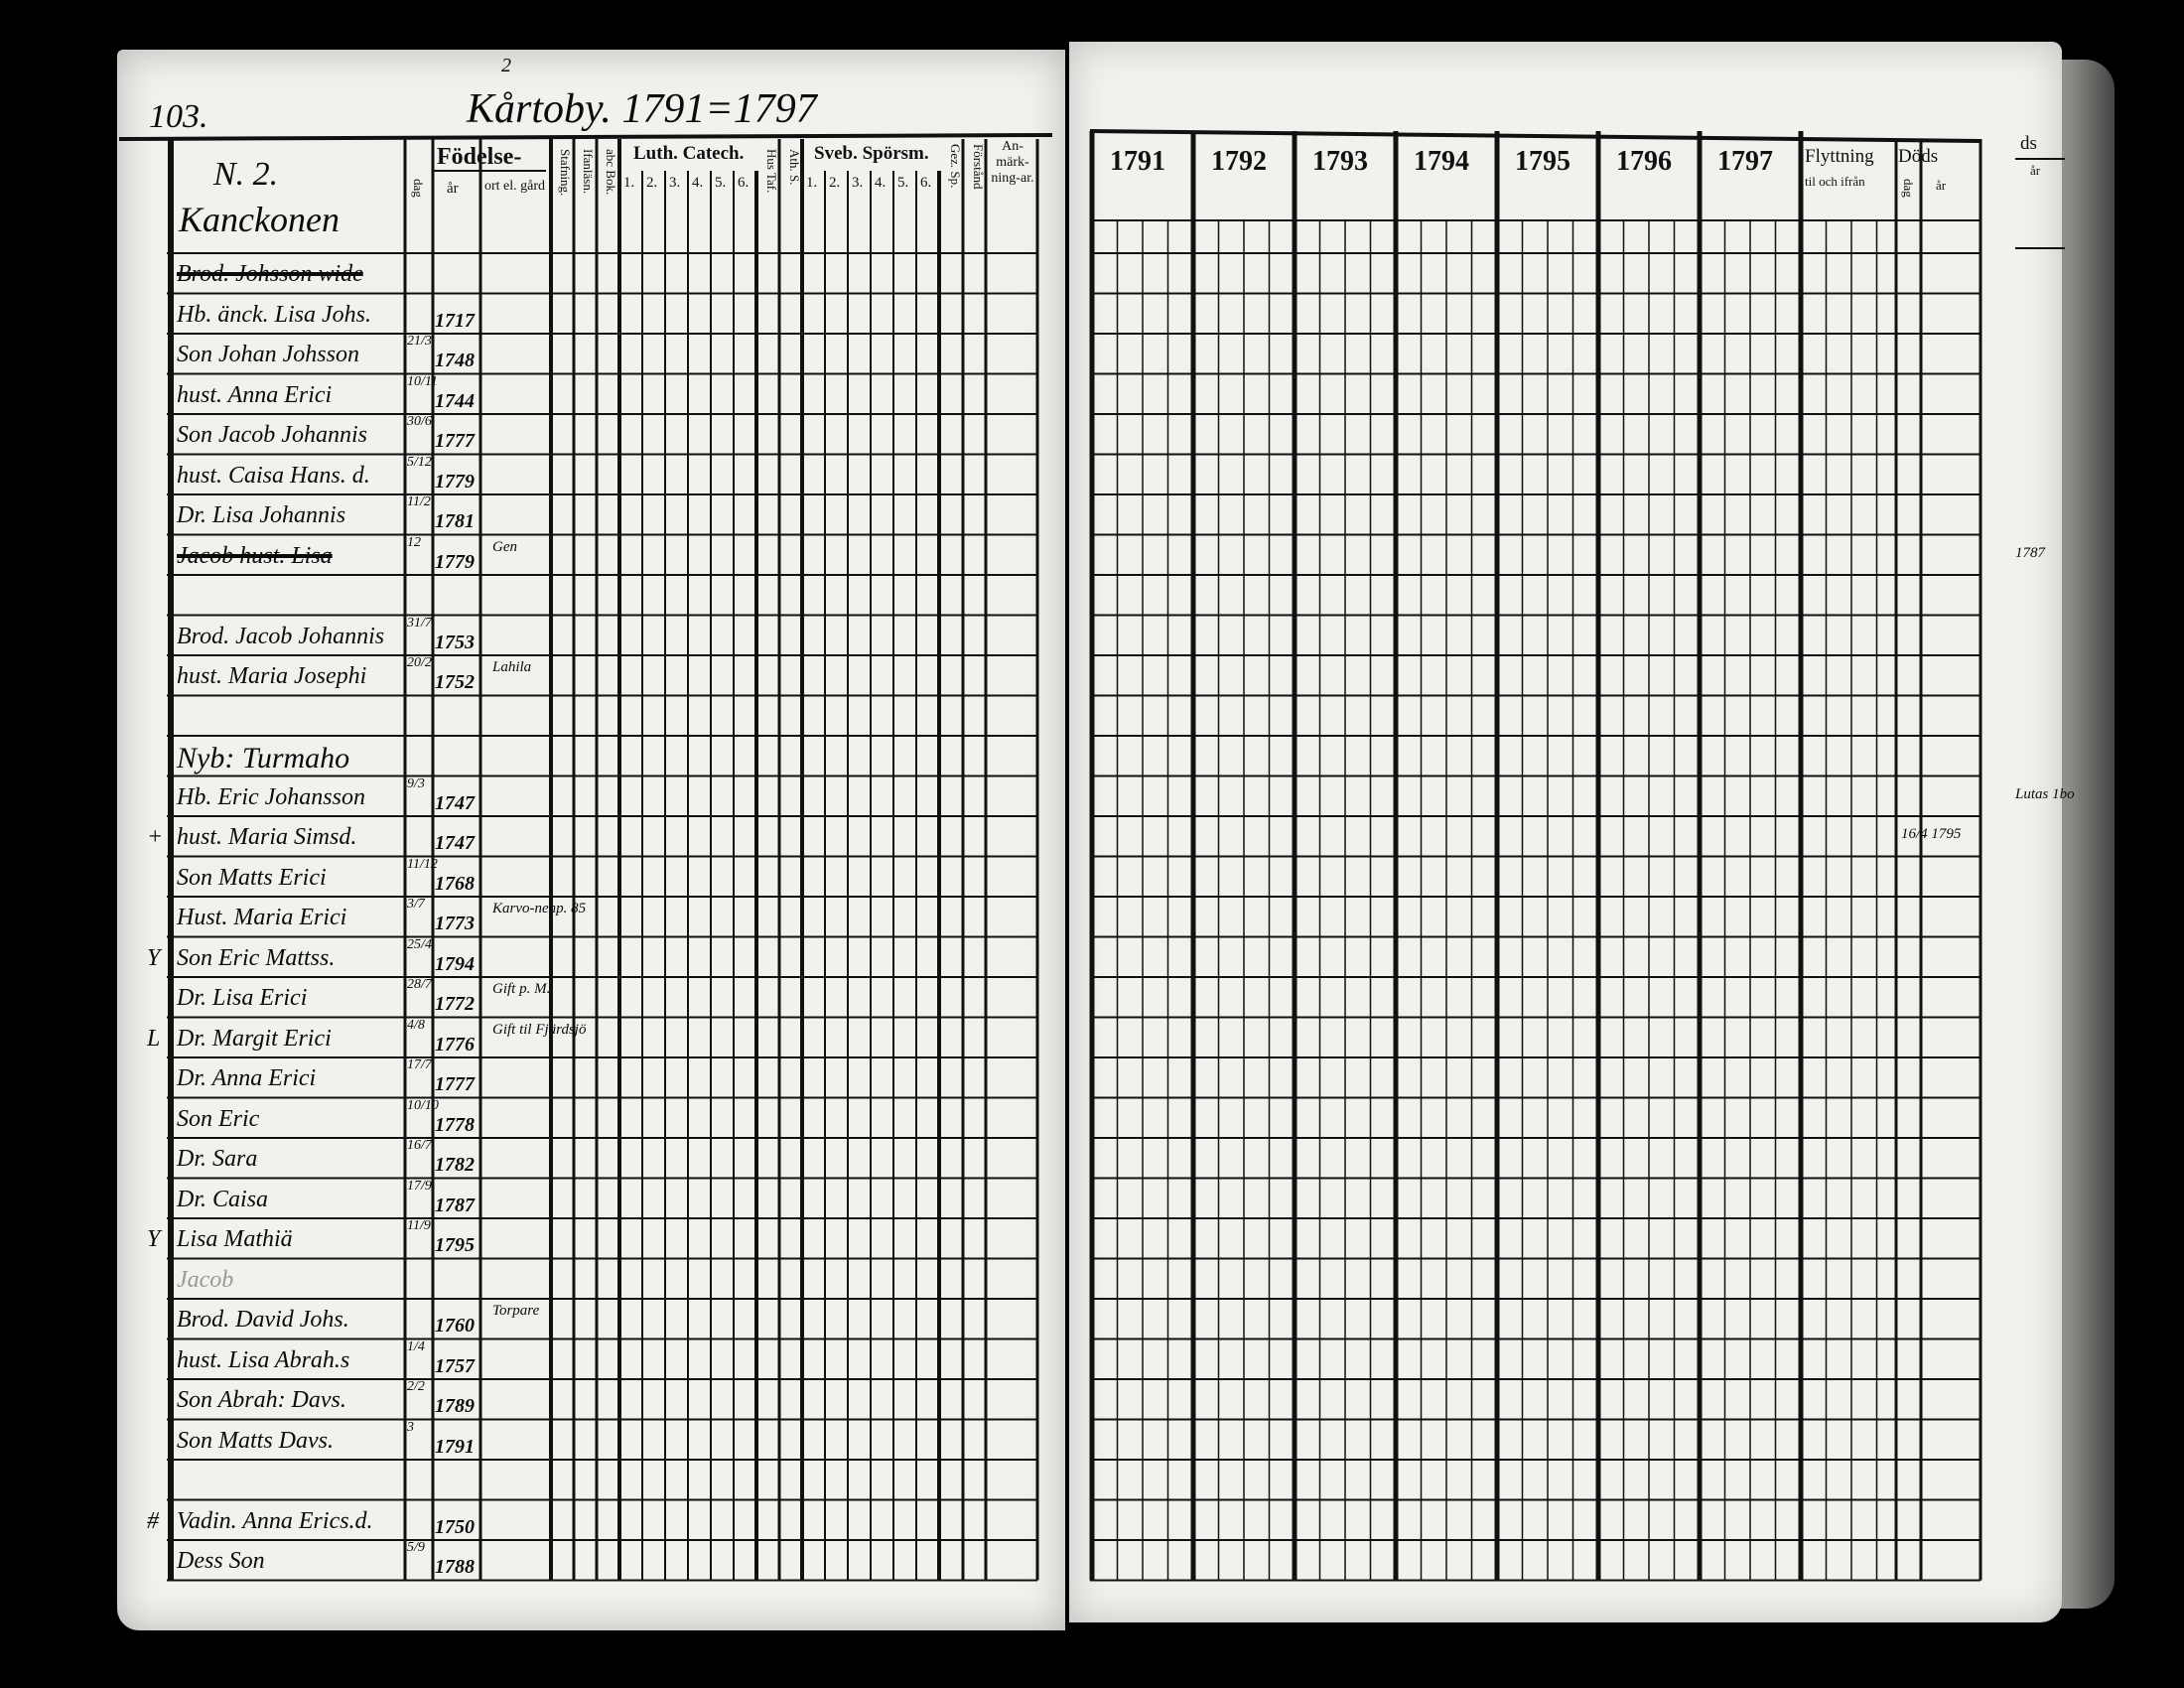 This screenshot has width=2184, height=1688. I want to click on entry-name: Son Eric, so click(218, 1118).